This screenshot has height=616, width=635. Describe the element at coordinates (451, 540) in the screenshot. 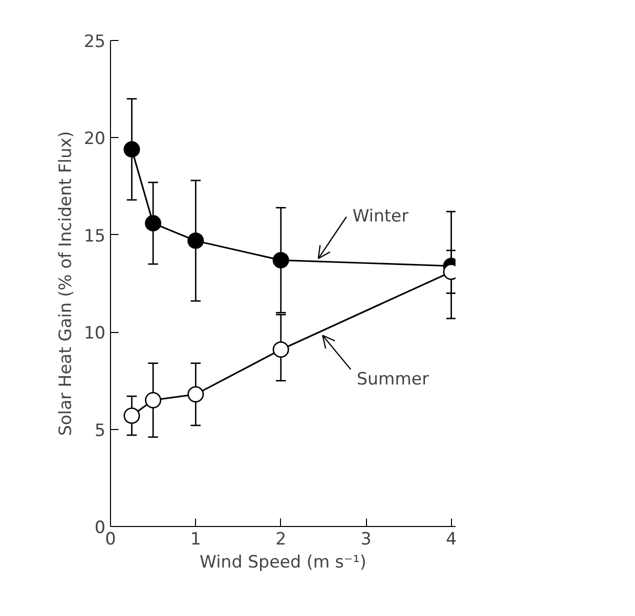

I see `x-tick-label: 4` at that location.